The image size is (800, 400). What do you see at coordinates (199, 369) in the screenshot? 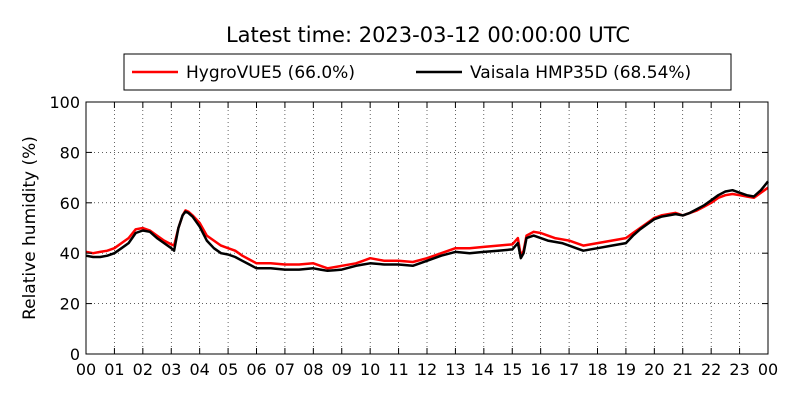
I see `x-tick-label: 04` at bounding box center [199, 369].